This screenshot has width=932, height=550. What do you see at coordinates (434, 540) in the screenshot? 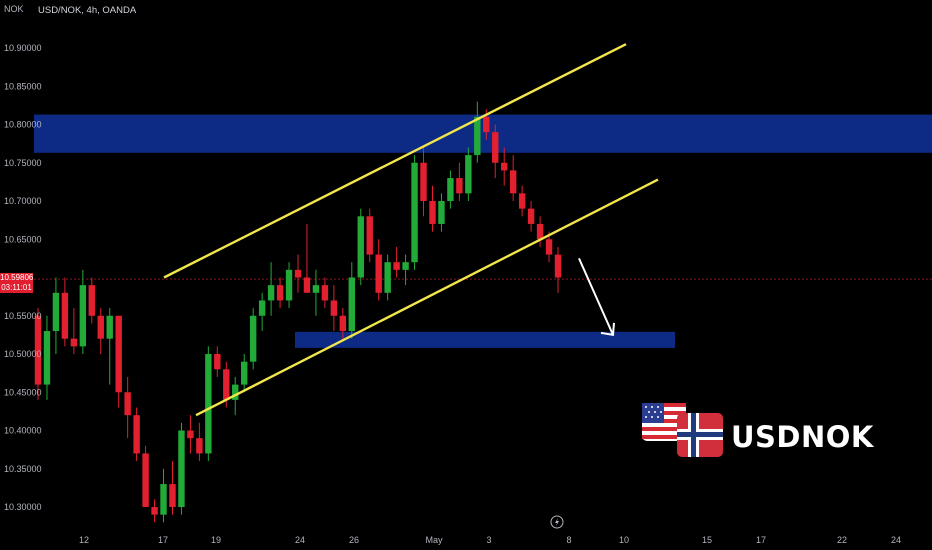
I see `time-tick-label: May` at bounding box center [434, 540].